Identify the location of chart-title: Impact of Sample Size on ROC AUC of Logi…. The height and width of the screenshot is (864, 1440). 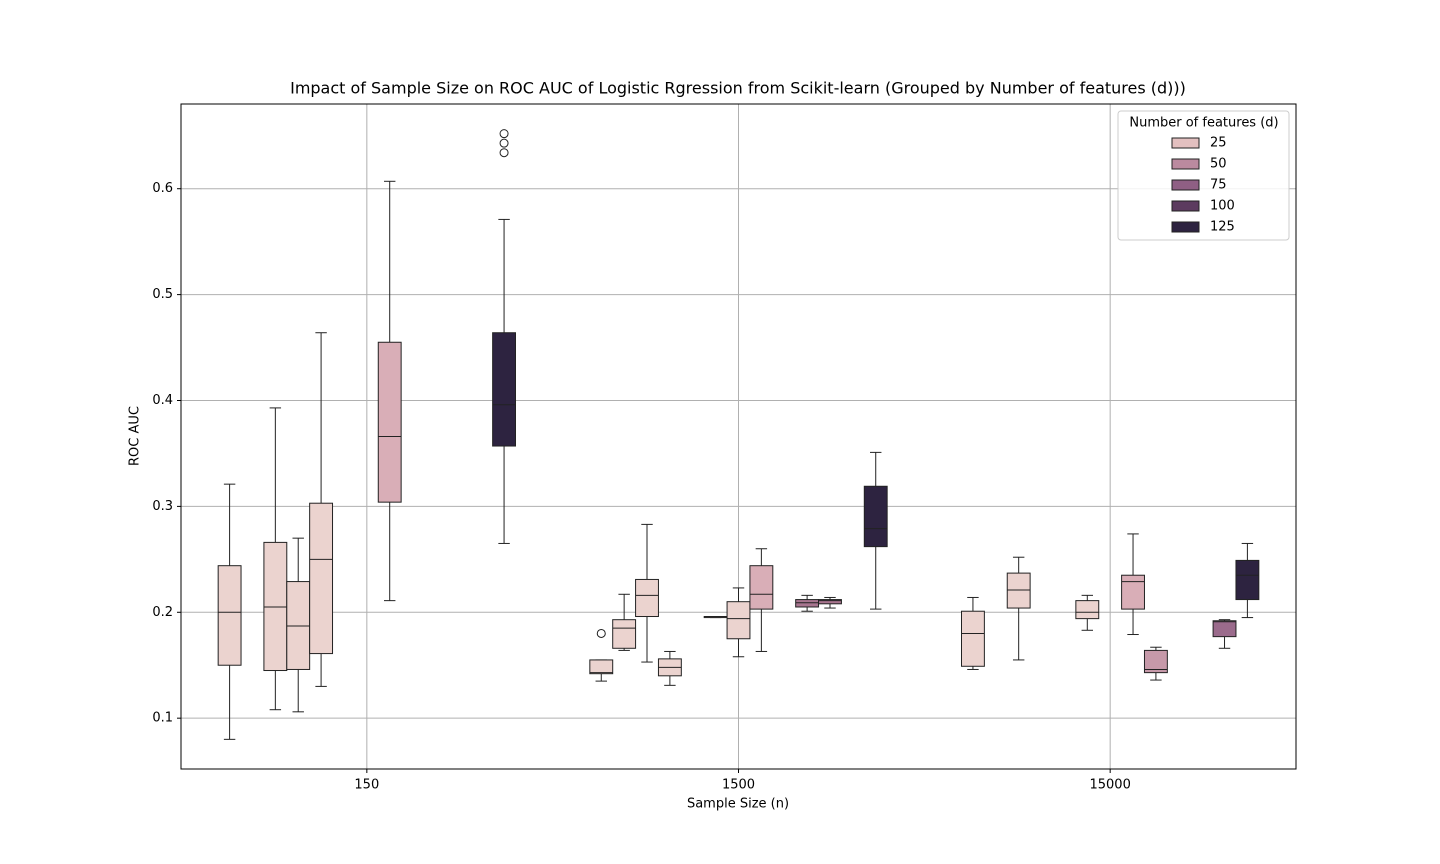
(738, 88).